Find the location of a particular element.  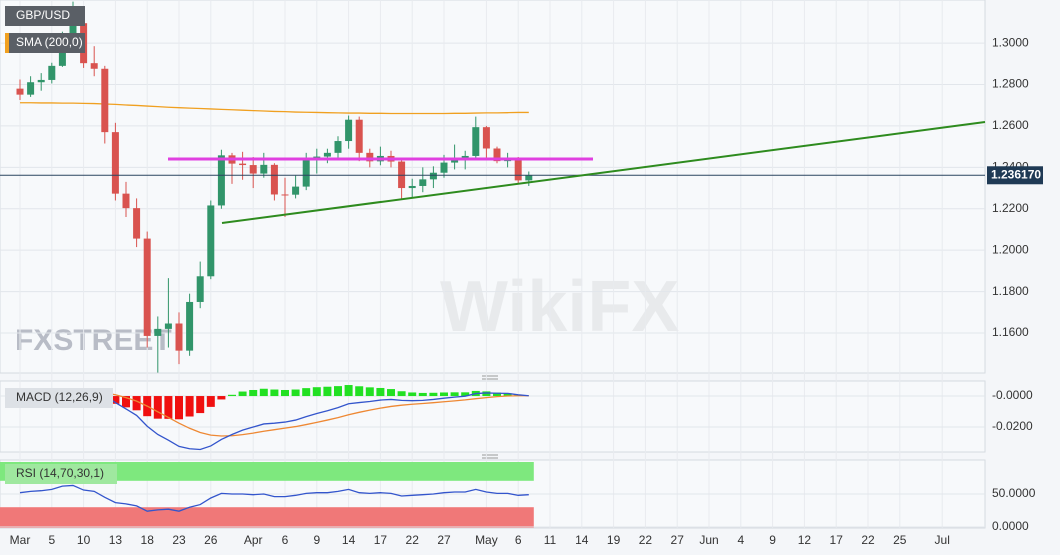

x-tick-label: 5 is located at coordinates (51, 540).